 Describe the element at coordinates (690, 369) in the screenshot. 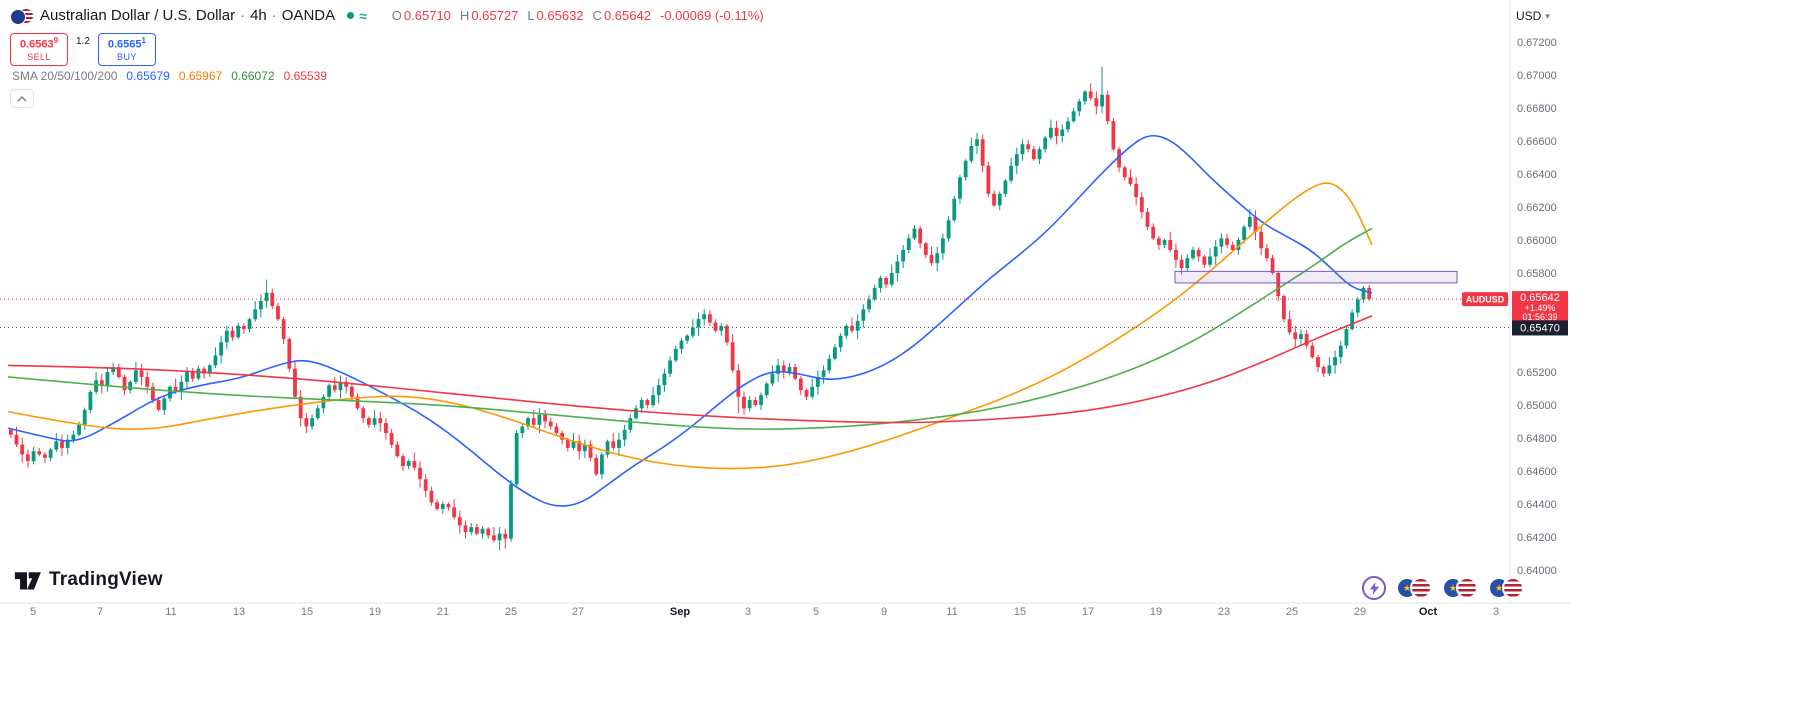

I see `sma-200-line` at that location.